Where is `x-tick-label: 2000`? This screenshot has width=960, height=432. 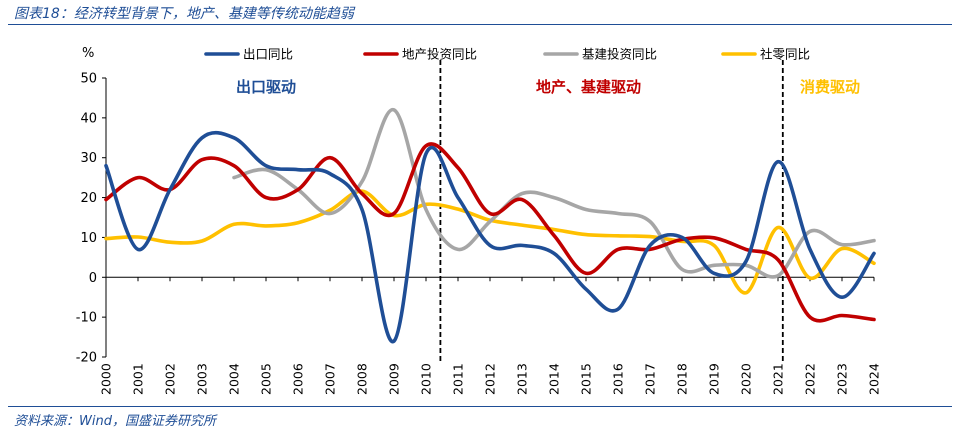 x-tick-label: 2000 is located at coordinates (106, 379).